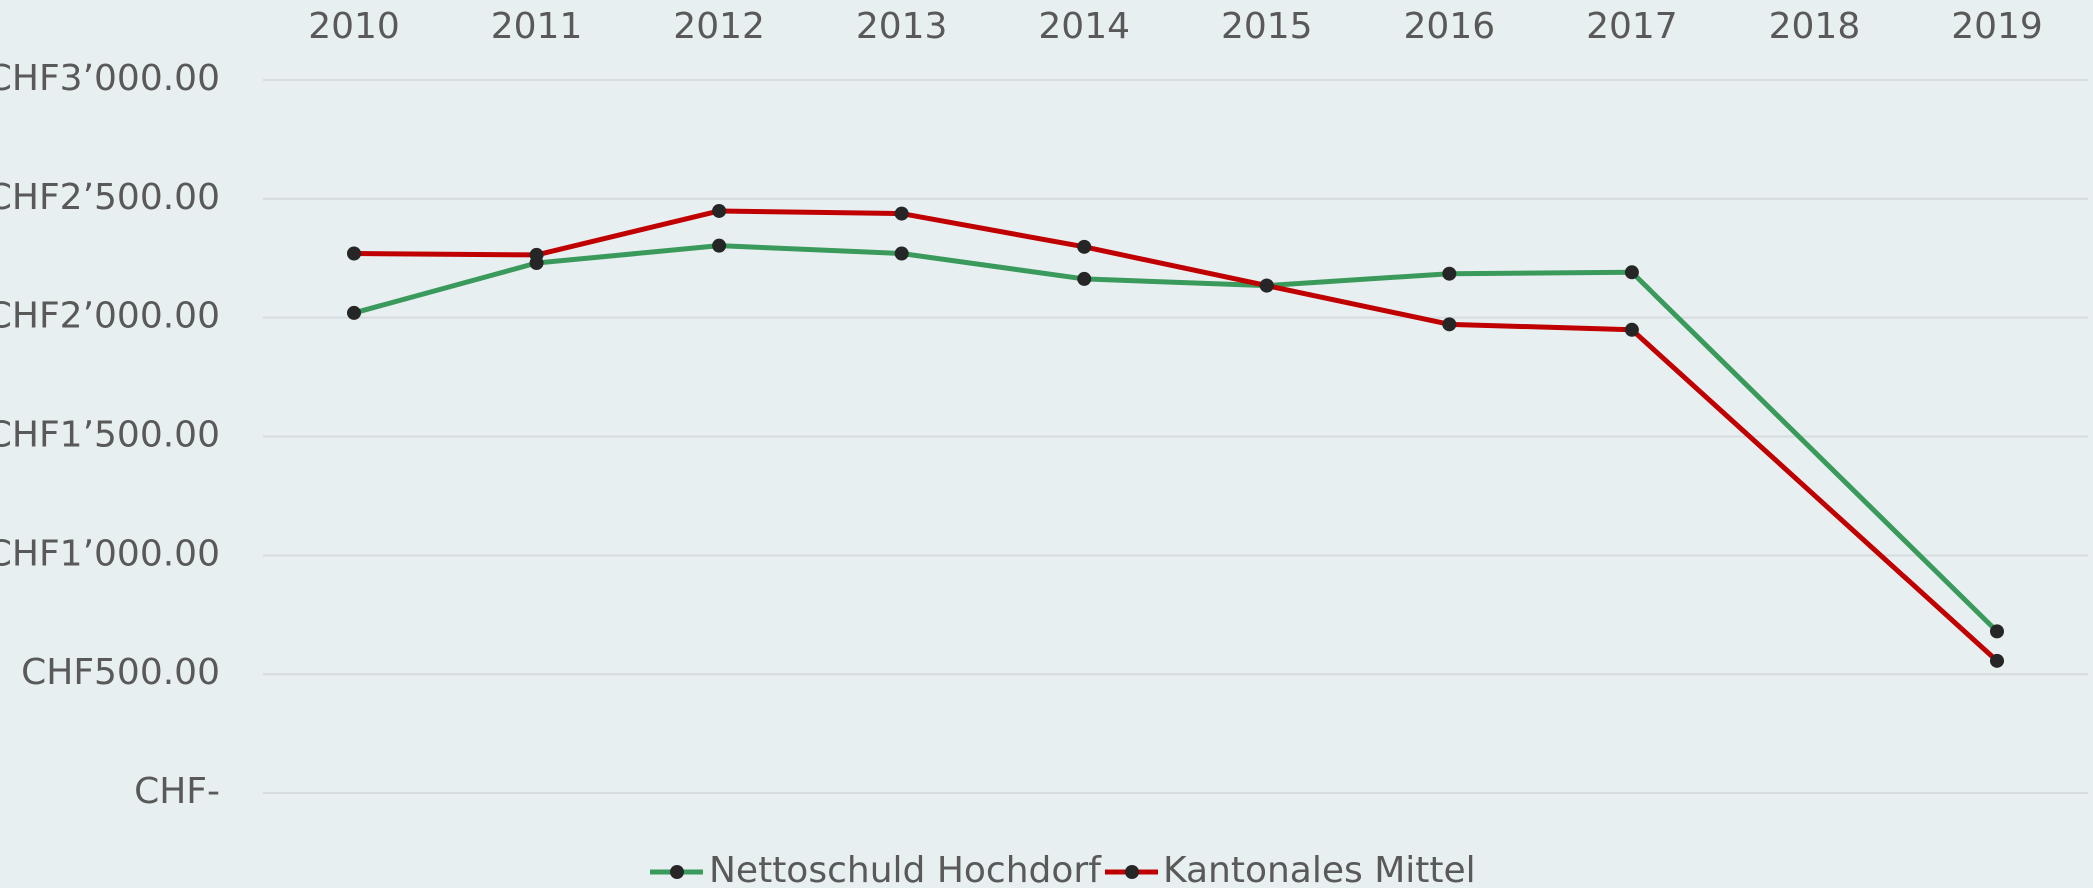  I want to click on x-tick-label: 2011, so click(537, 26).